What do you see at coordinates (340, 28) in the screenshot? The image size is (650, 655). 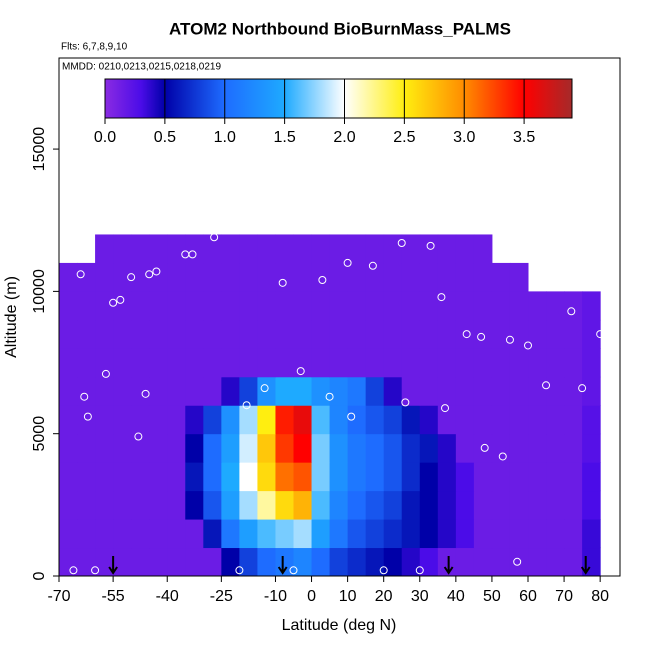 I see `chart-title: ATOM2 Northbound BioBurnMass_PALMS` at bounding box center [340, 28].